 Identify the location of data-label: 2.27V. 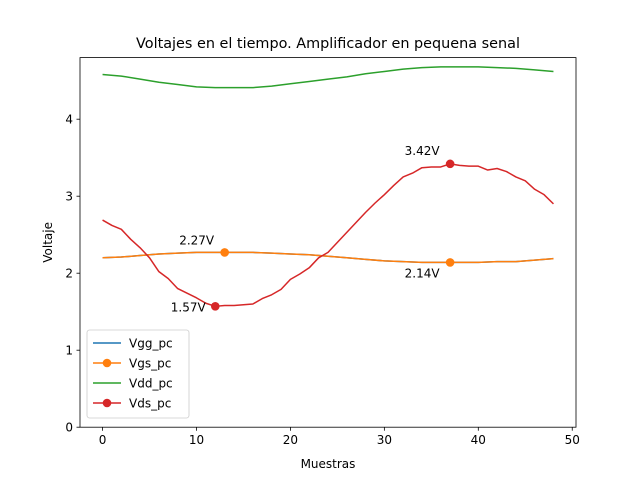
(197, 240).